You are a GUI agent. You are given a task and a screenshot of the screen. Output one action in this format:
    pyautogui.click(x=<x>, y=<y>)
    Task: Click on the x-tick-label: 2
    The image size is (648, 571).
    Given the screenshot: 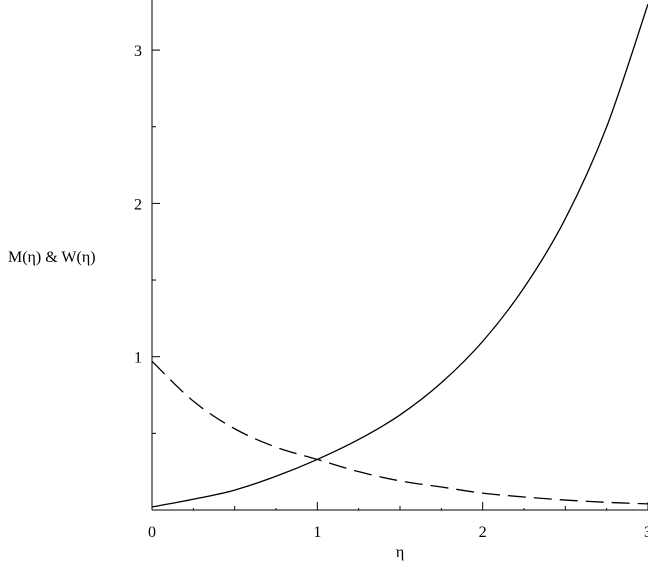 What is the action you would take?
    pyautogui.click(x=483, y=532)
    